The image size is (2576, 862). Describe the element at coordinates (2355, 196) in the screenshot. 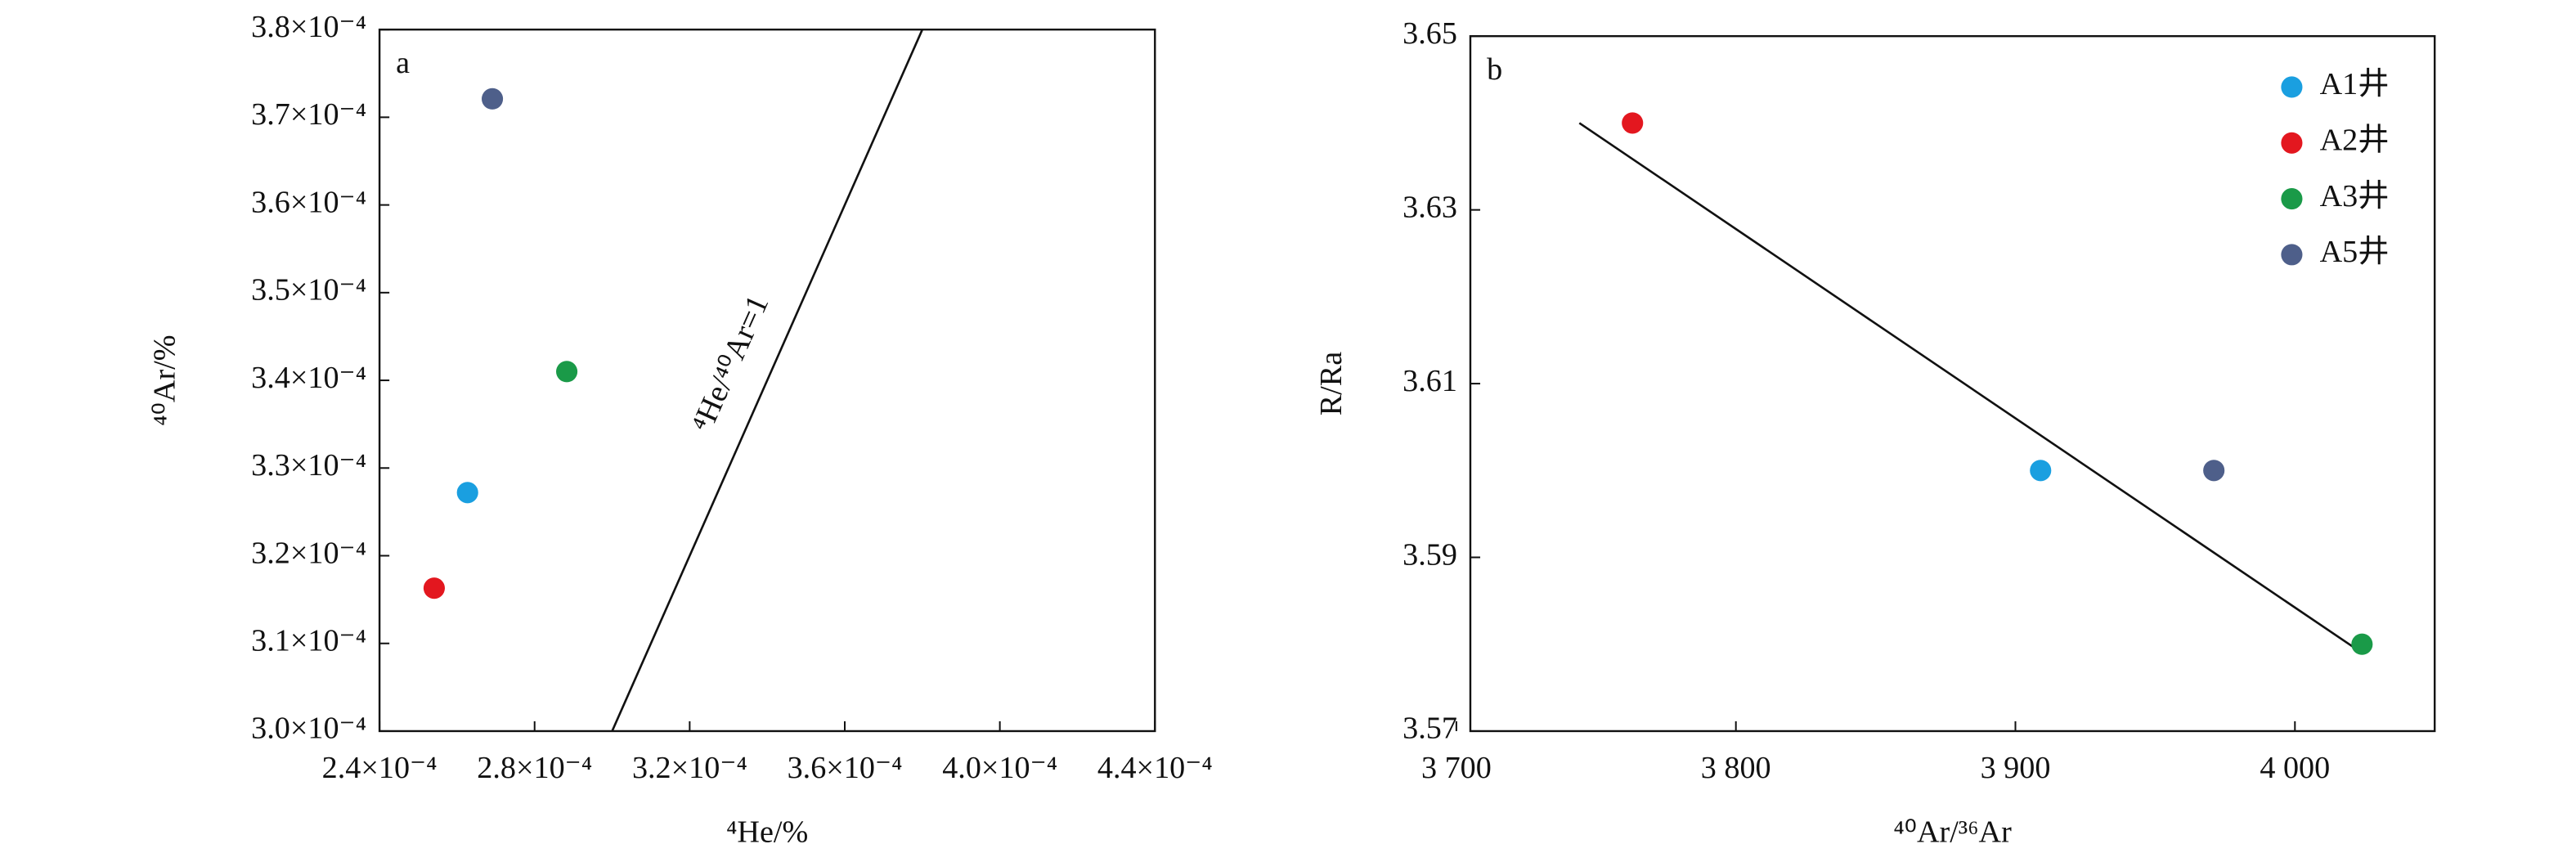

I see `legend-label: A3井` at that location.